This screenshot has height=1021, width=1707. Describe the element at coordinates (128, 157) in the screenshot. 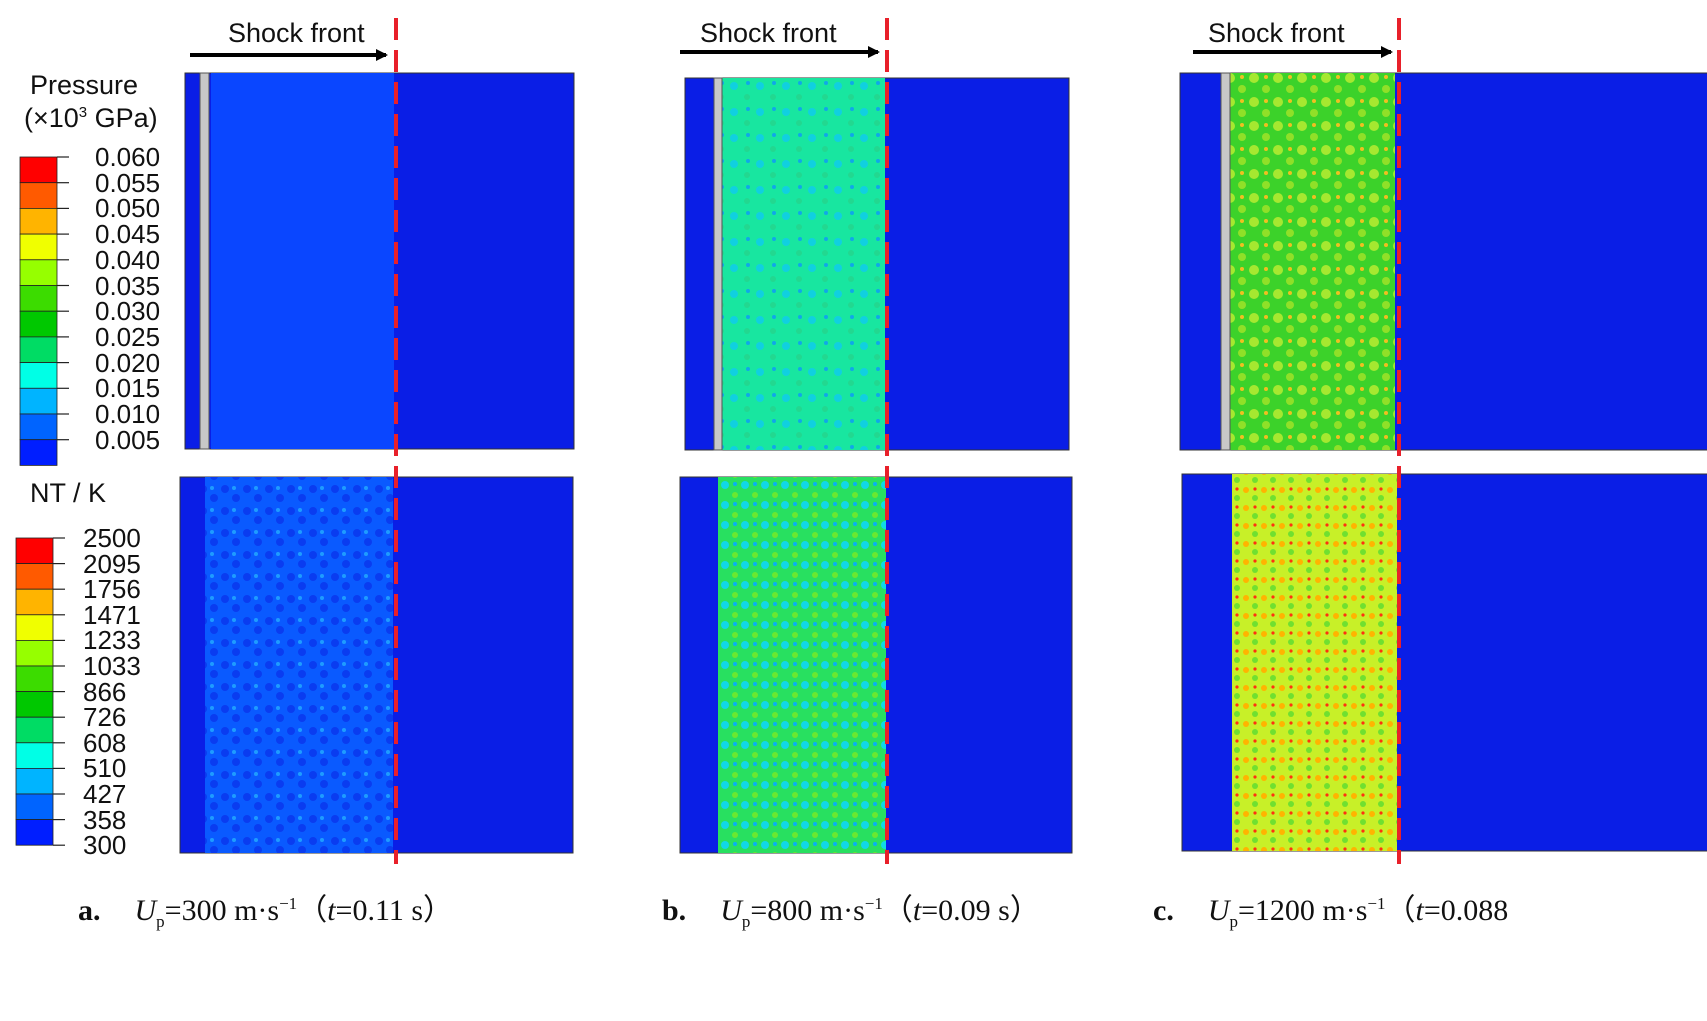

I see `pressure-tick-label: 0.060` at that location.